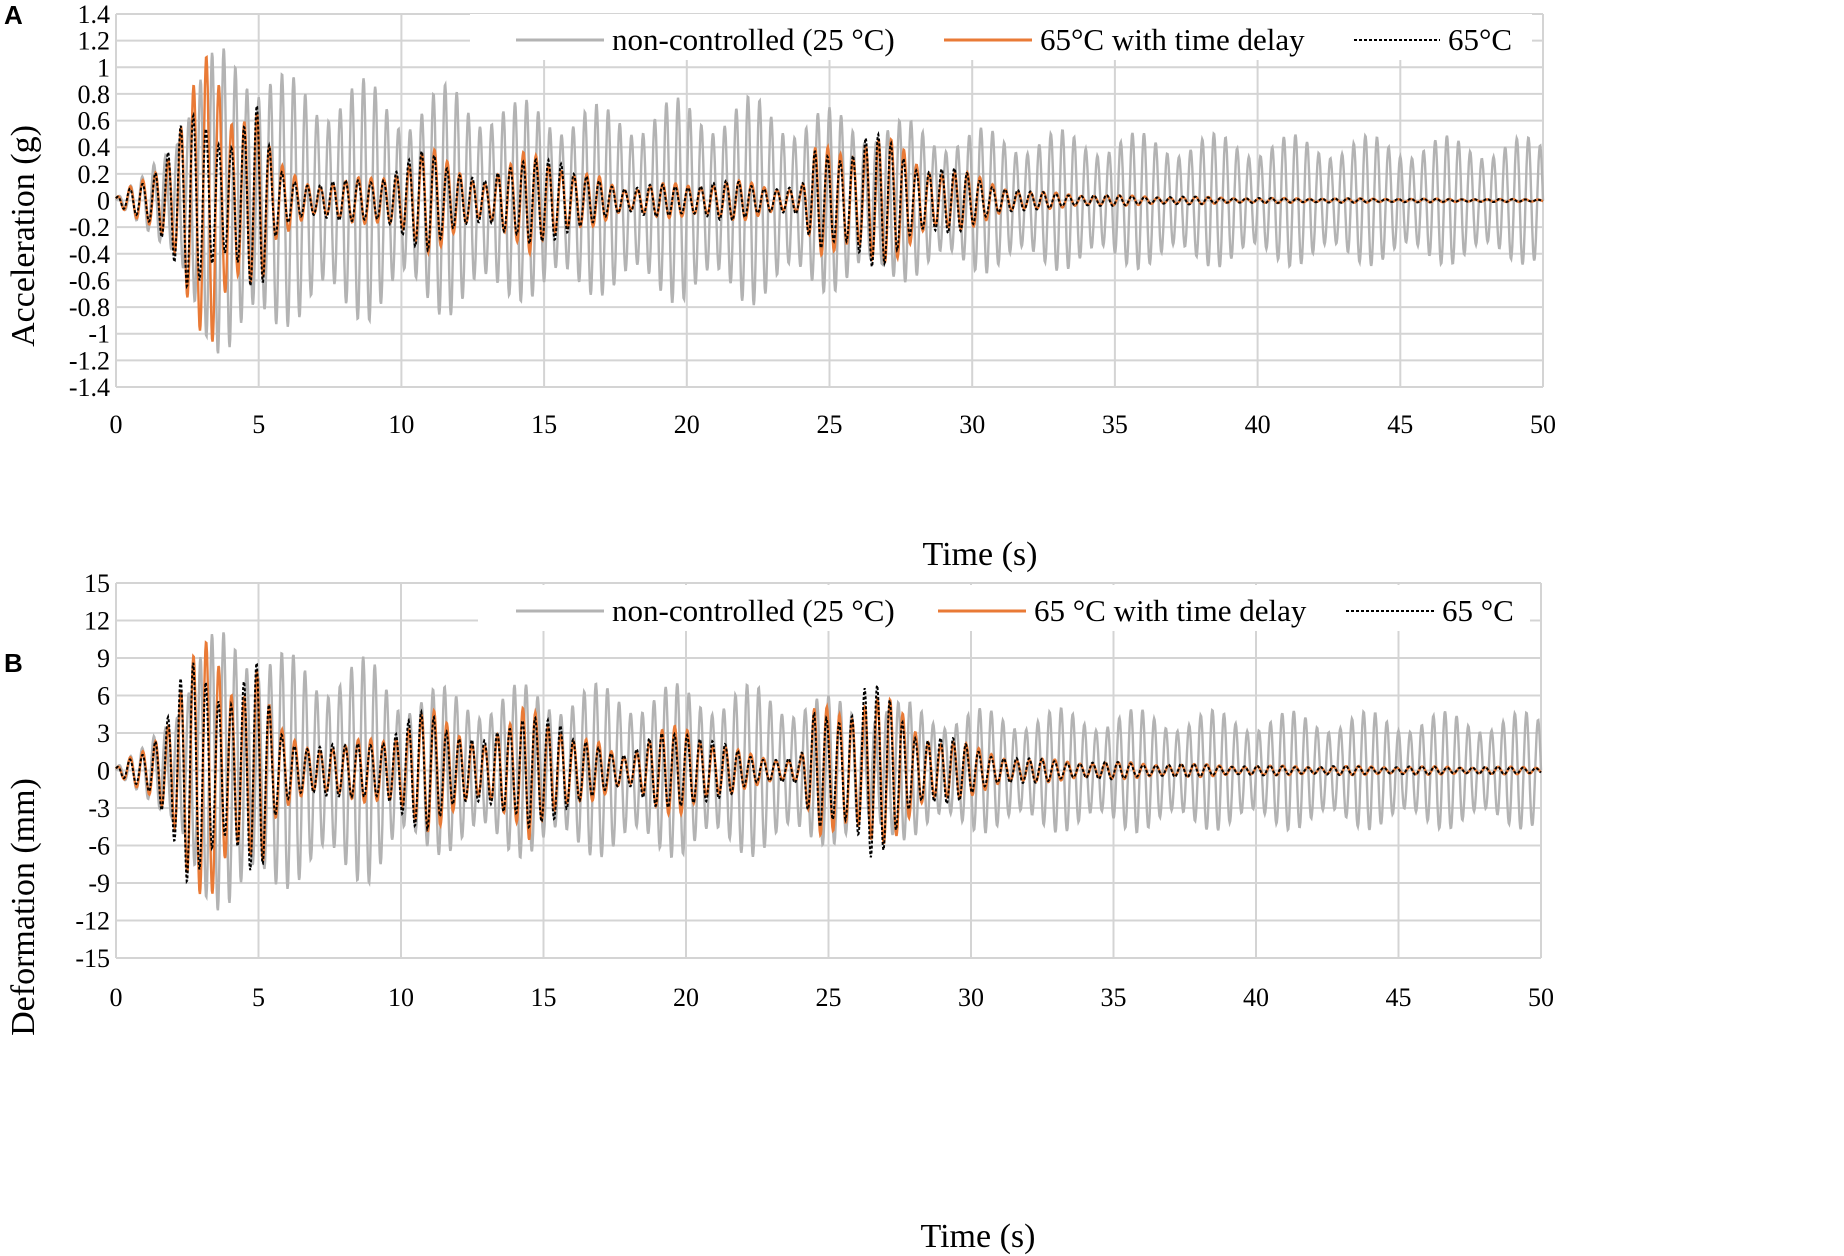 This screenshot has width=1844, height=1256. Describe the element at coordinates (23, 236) in the screenshot. I see `y-axis-title-a: Acceleration (g)` at that location.